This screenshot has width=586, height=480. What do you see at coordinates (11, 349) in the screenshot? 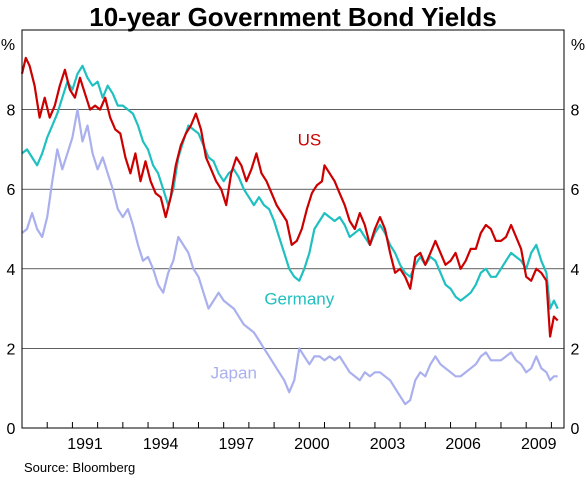
I see `y-tick-label-left: 2` at bounding box center [11, 349].